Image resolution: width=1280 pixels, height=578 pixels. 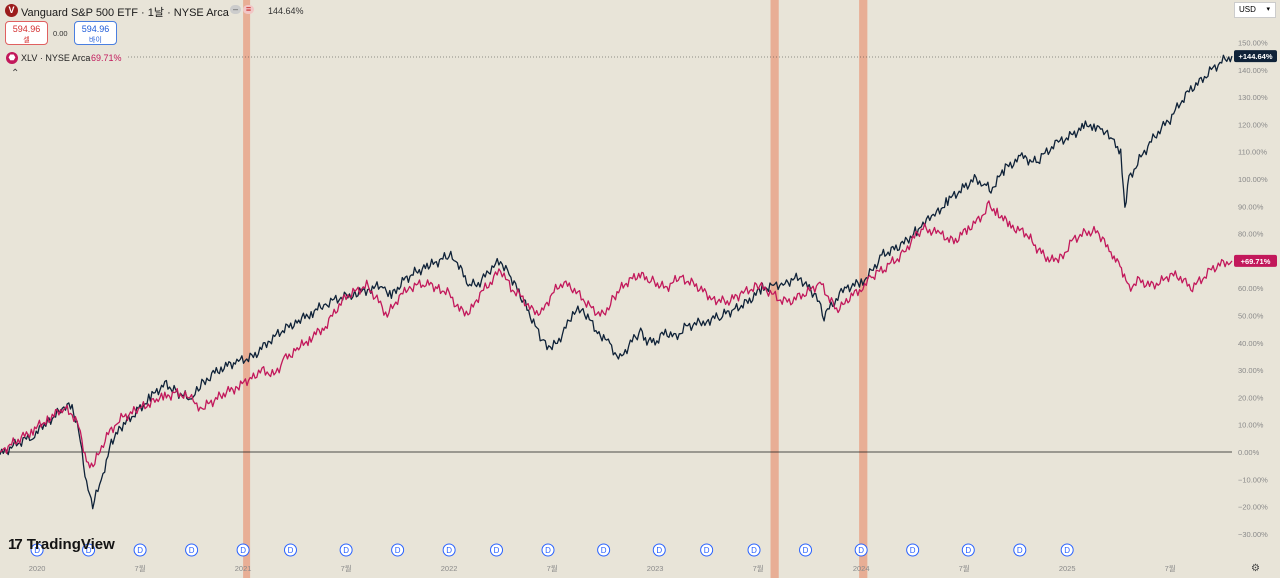 What do you see at coordinates (95, 40) in the screenshot?
I see `buy-label: 바이` at bounding box center [95, 40].